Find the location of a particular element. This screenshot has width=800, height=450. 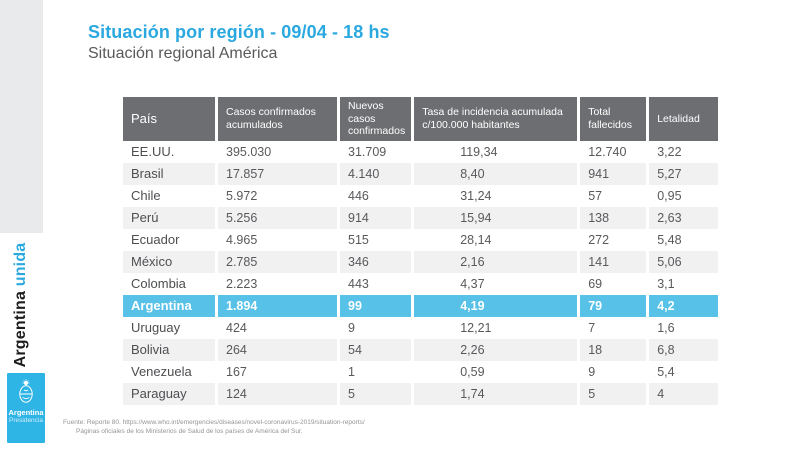

column-header: Nuevos casos confirmados is located at coordinates (376, 119).